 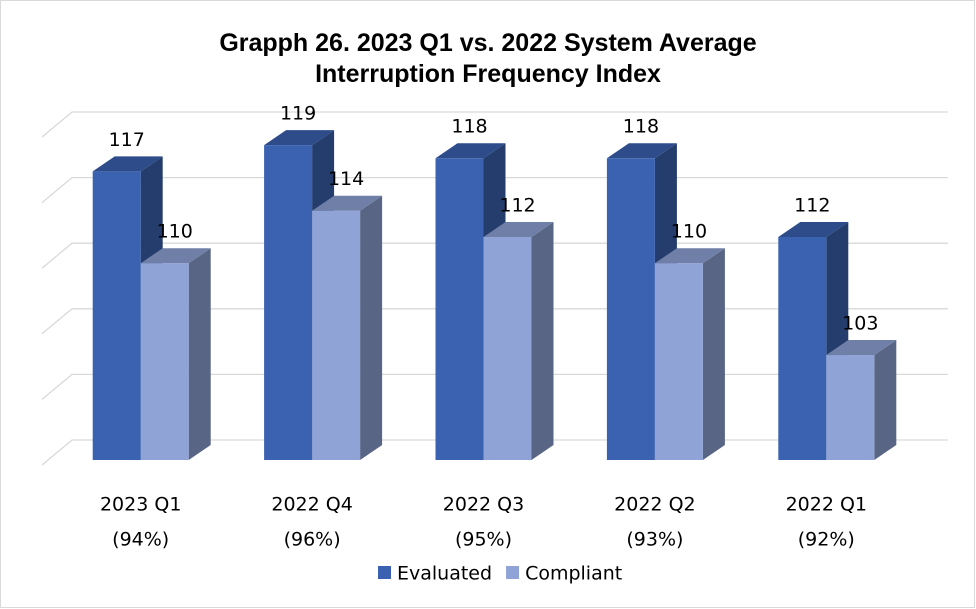 I want to click on x-tick-sublabel: (94%), so click(x=140, y=540).